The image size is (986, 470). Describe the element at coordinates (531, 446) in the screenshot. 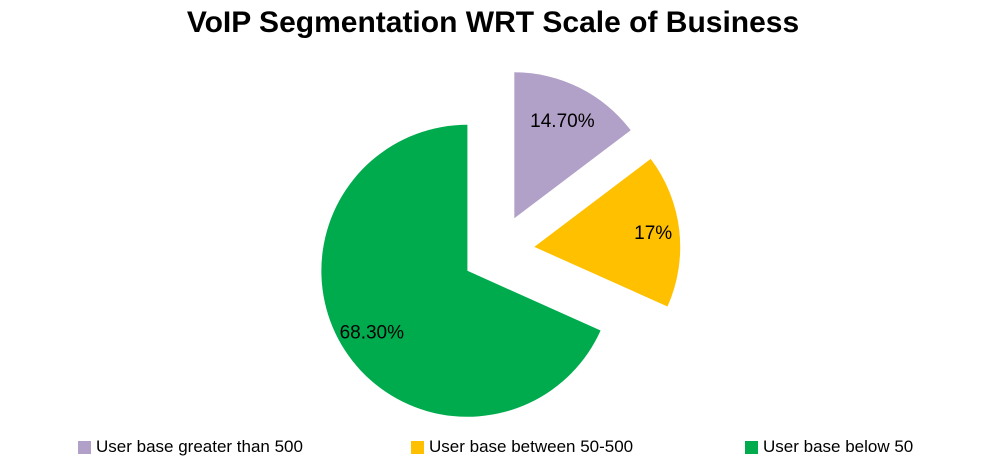

I see `legend-label: User base between 50-500` at that location.